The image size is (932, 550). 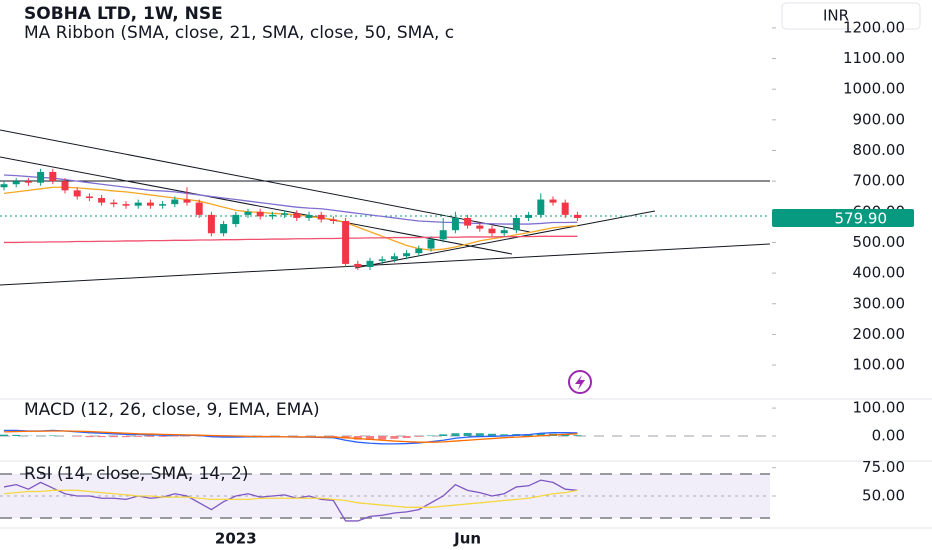 What do you see at coordinates (879, 303) in the screenshot?
I see `y-tick-label: 300.00` at bounding box center [879, 303].